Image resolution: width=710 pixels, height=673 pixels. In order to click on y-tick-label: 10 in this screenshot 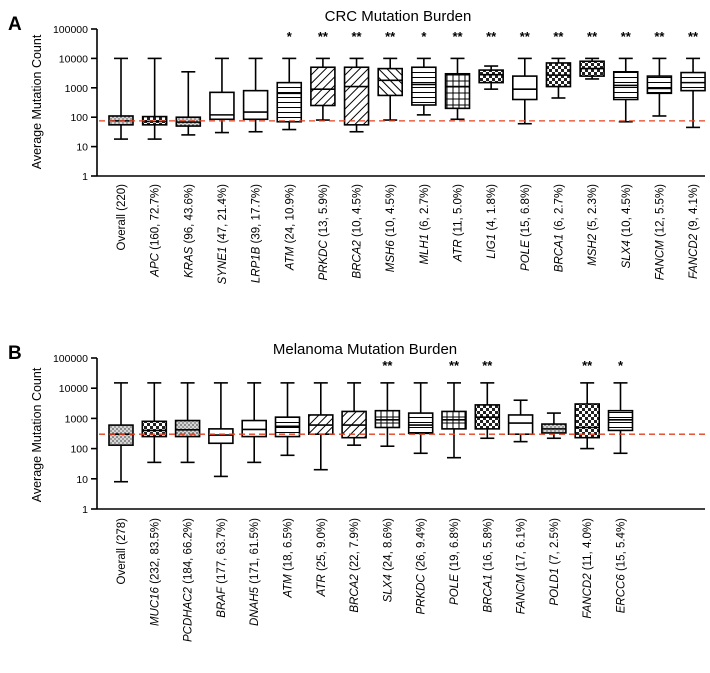, I will do `click(82, 480)`.